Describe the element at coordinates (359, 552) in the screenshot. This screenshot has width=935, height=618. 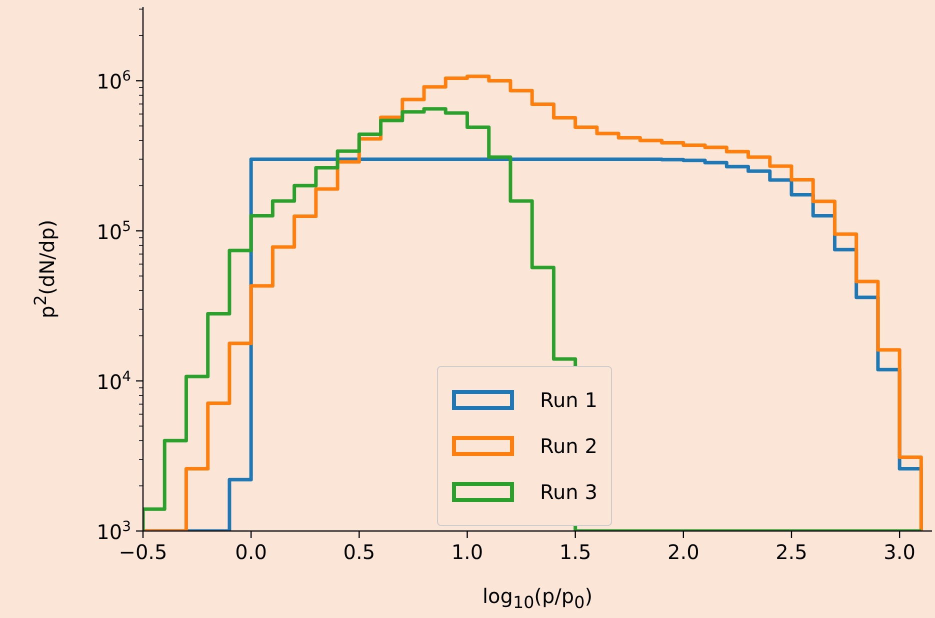
I see `x-tick-label: 0.5` at that location.